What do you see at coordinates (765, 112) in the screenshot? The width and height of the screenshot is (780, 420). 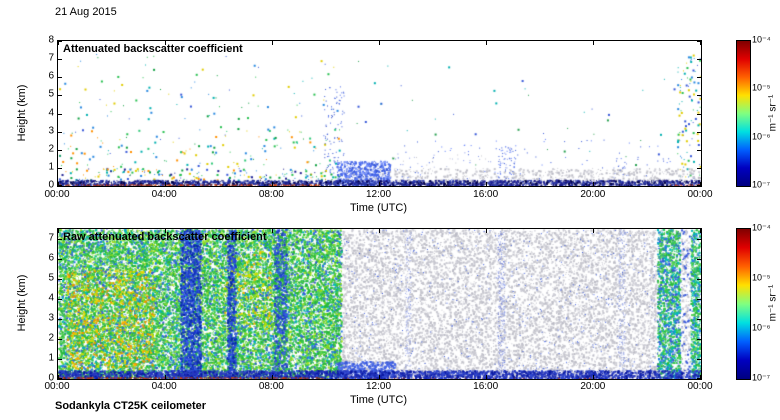 I see `colorbar-ticks-top: 10⁻⁴ 10⁻⁵ 10⁻⁶ 10⁻⁷` at bounding box center [765, 112].